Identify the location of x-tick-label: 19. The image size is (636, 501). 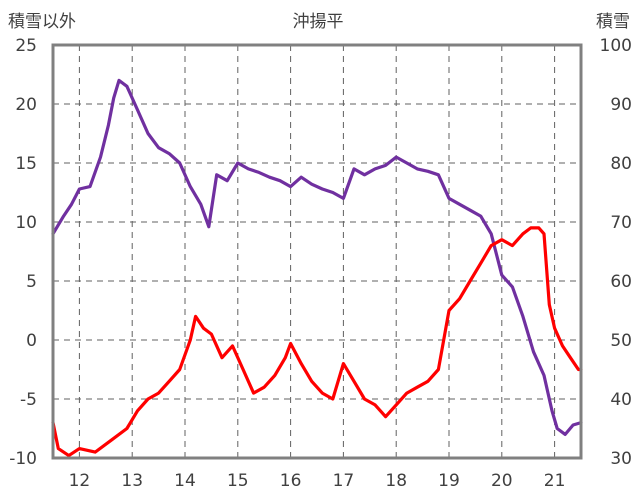
(449, 481).